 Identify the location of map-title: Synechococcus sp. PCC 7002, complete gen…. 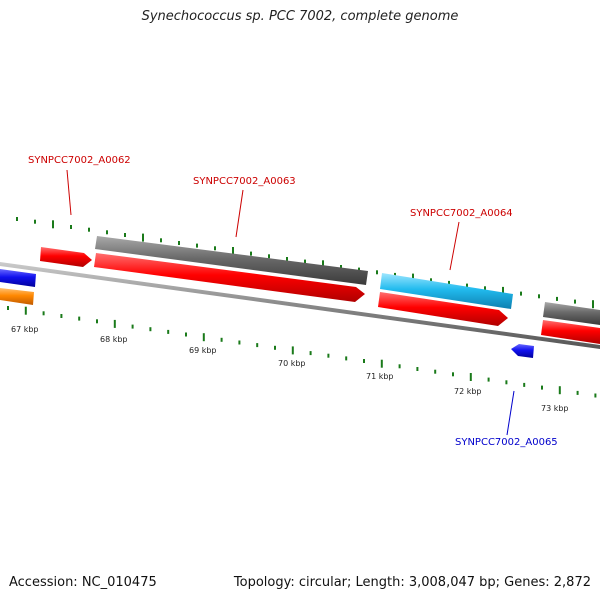
(300, 16).